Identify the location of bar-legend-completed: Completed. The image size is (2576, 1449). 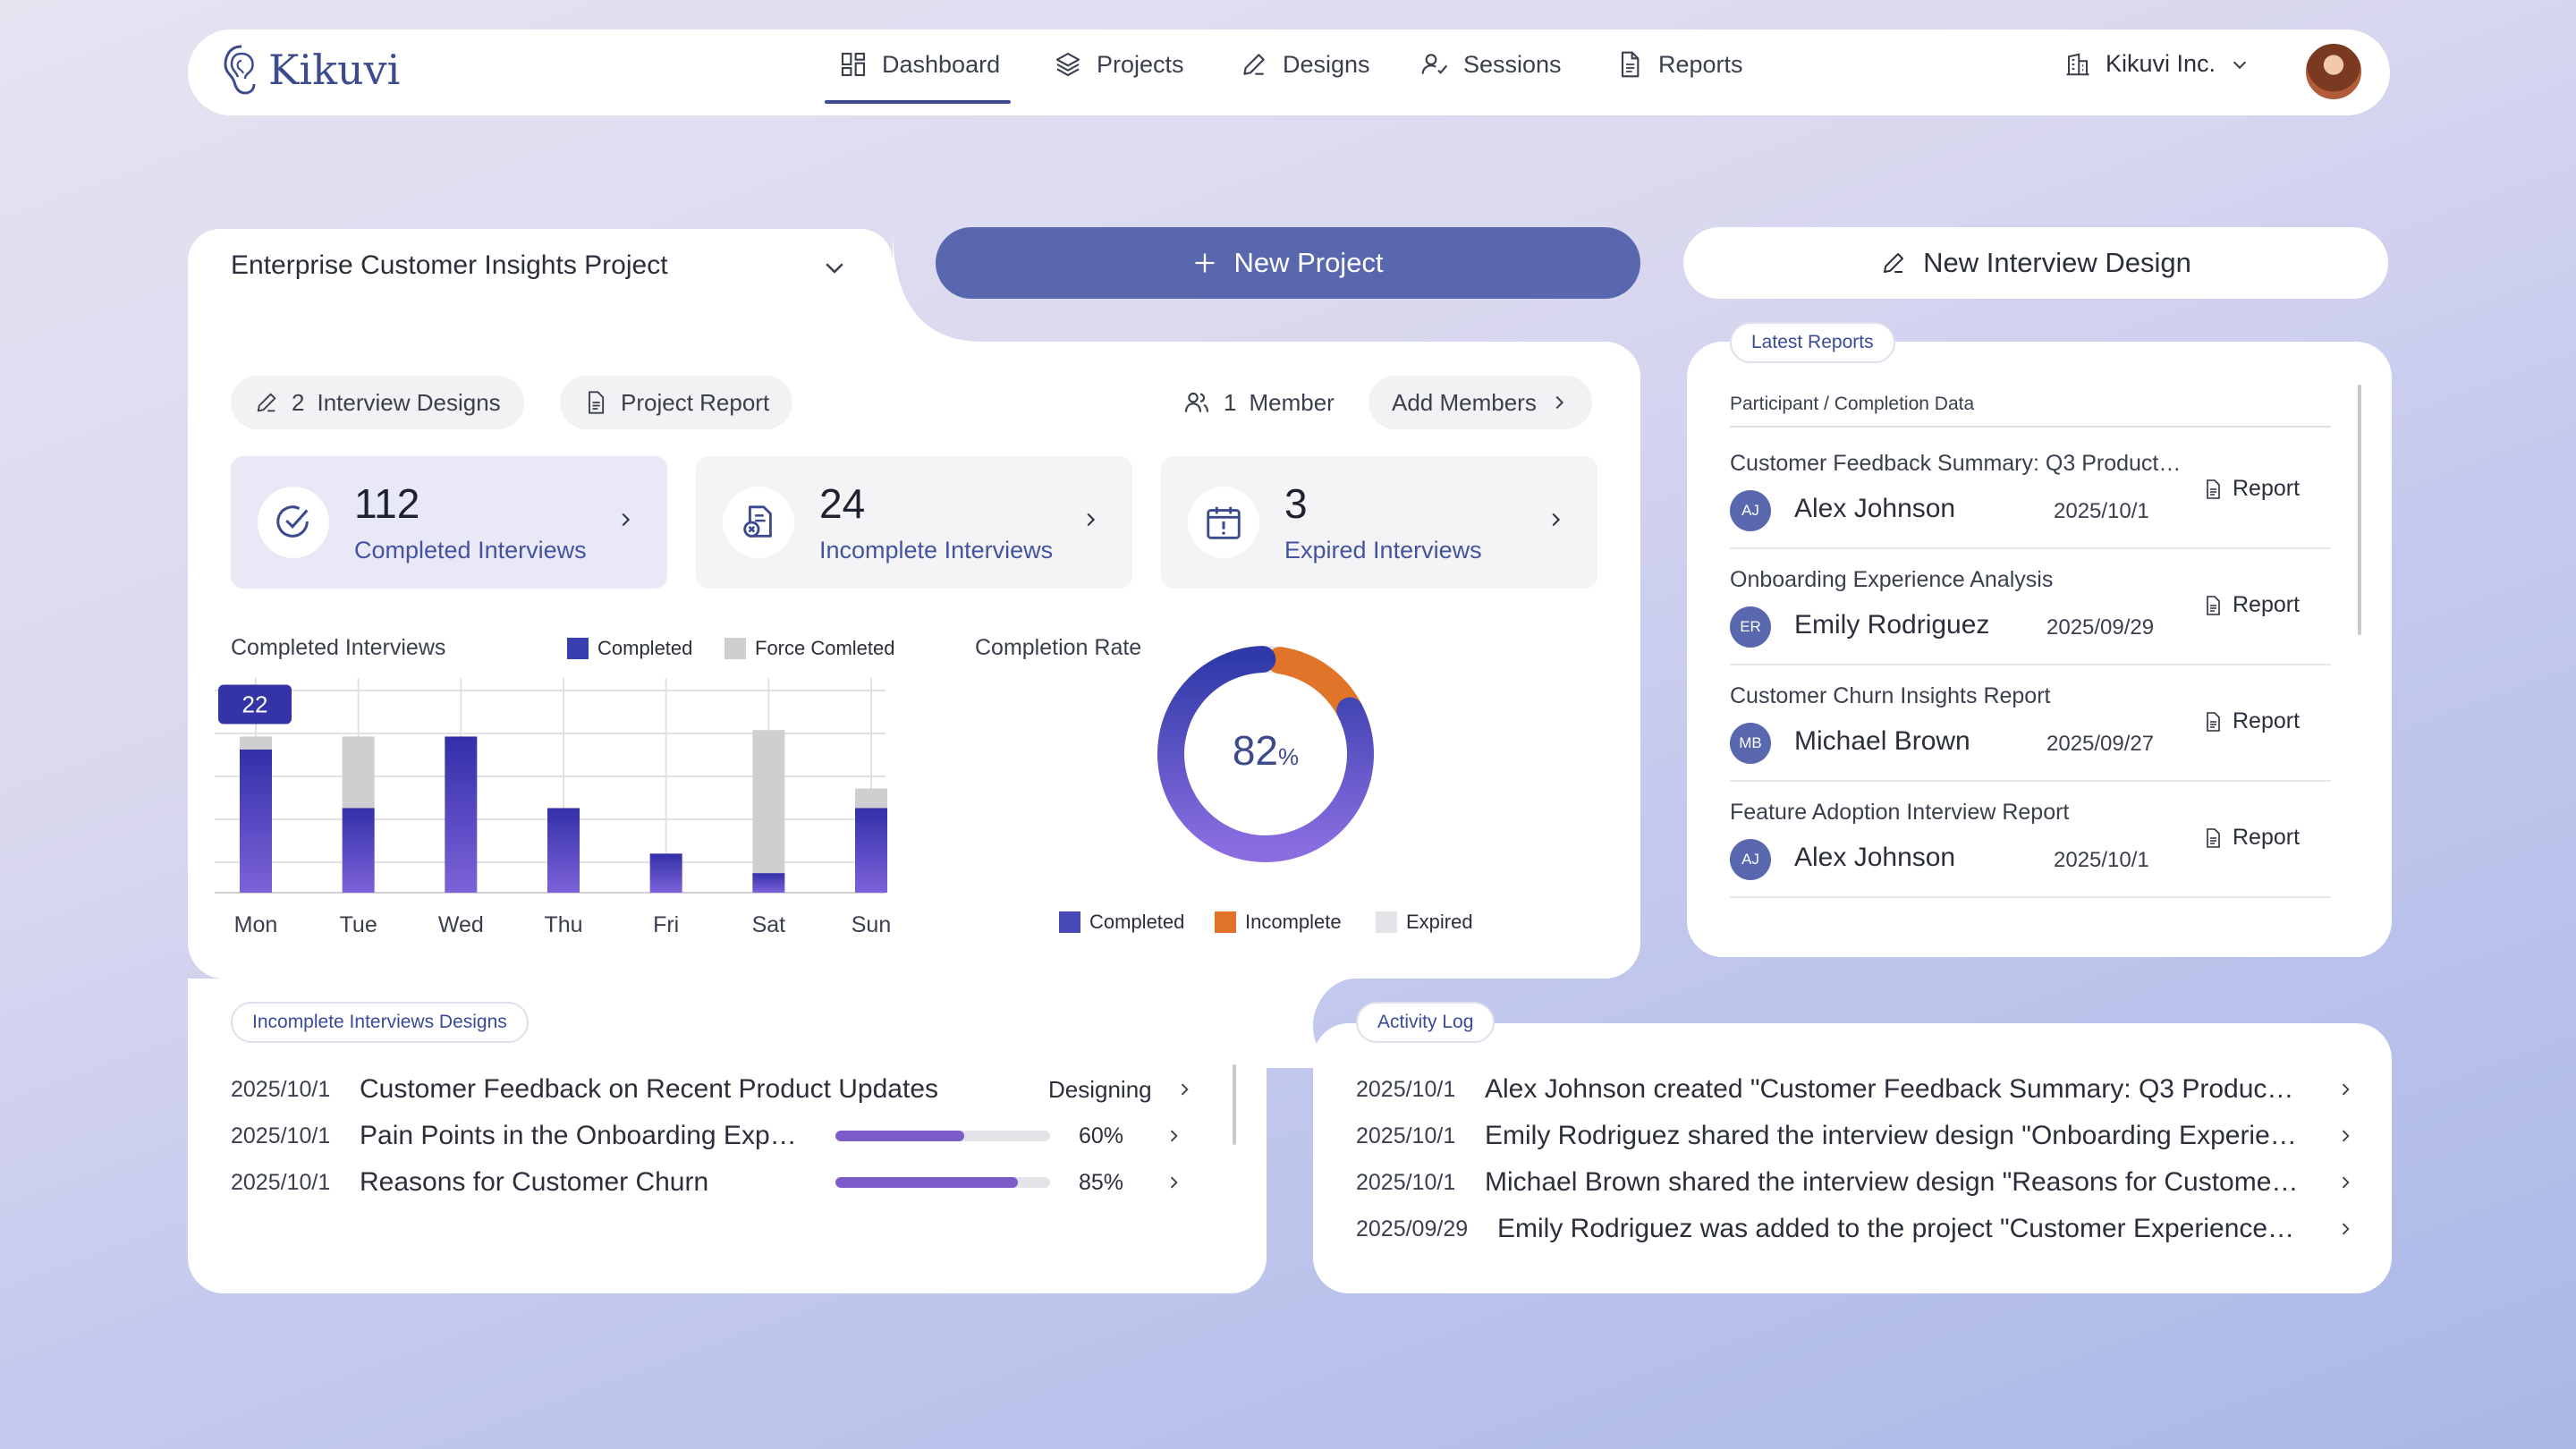
(629, 648).